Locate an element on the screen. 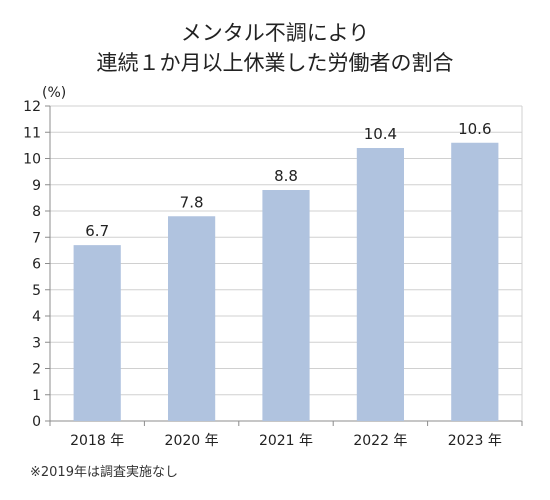 The width and height of the screenshot is (550, 500). data-label: 7.8 is located at coordinates (192, 202).